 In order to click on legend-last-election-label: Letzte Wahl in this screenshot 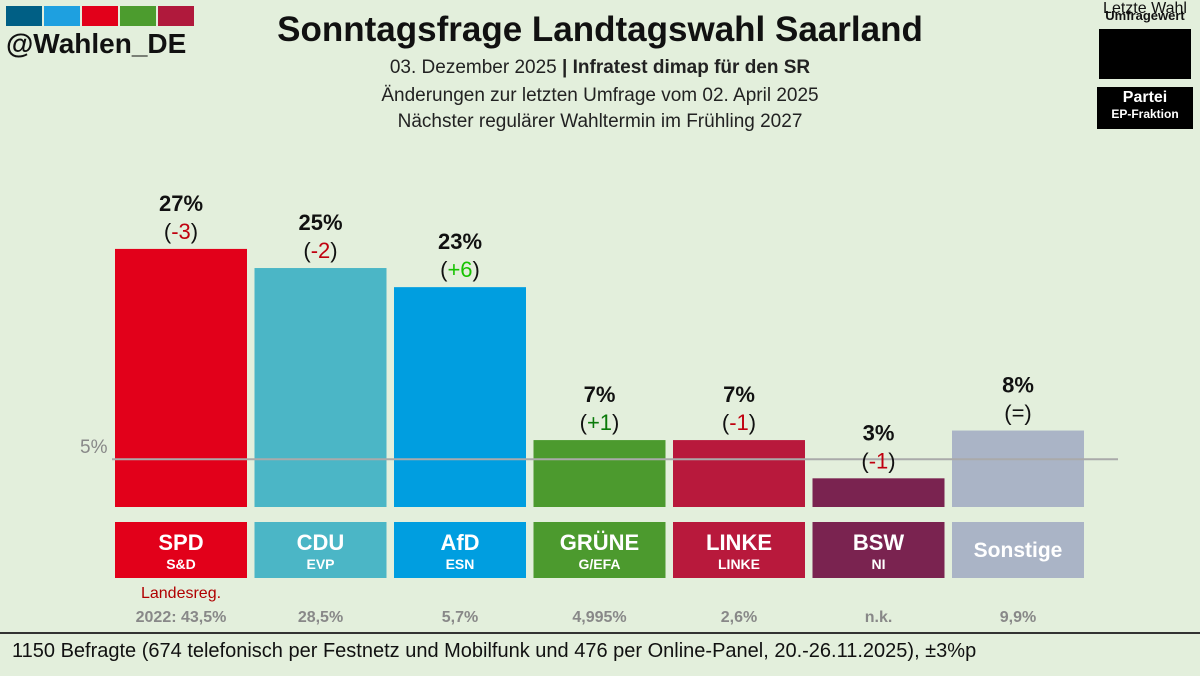, I will do `click(1145, 8)`.